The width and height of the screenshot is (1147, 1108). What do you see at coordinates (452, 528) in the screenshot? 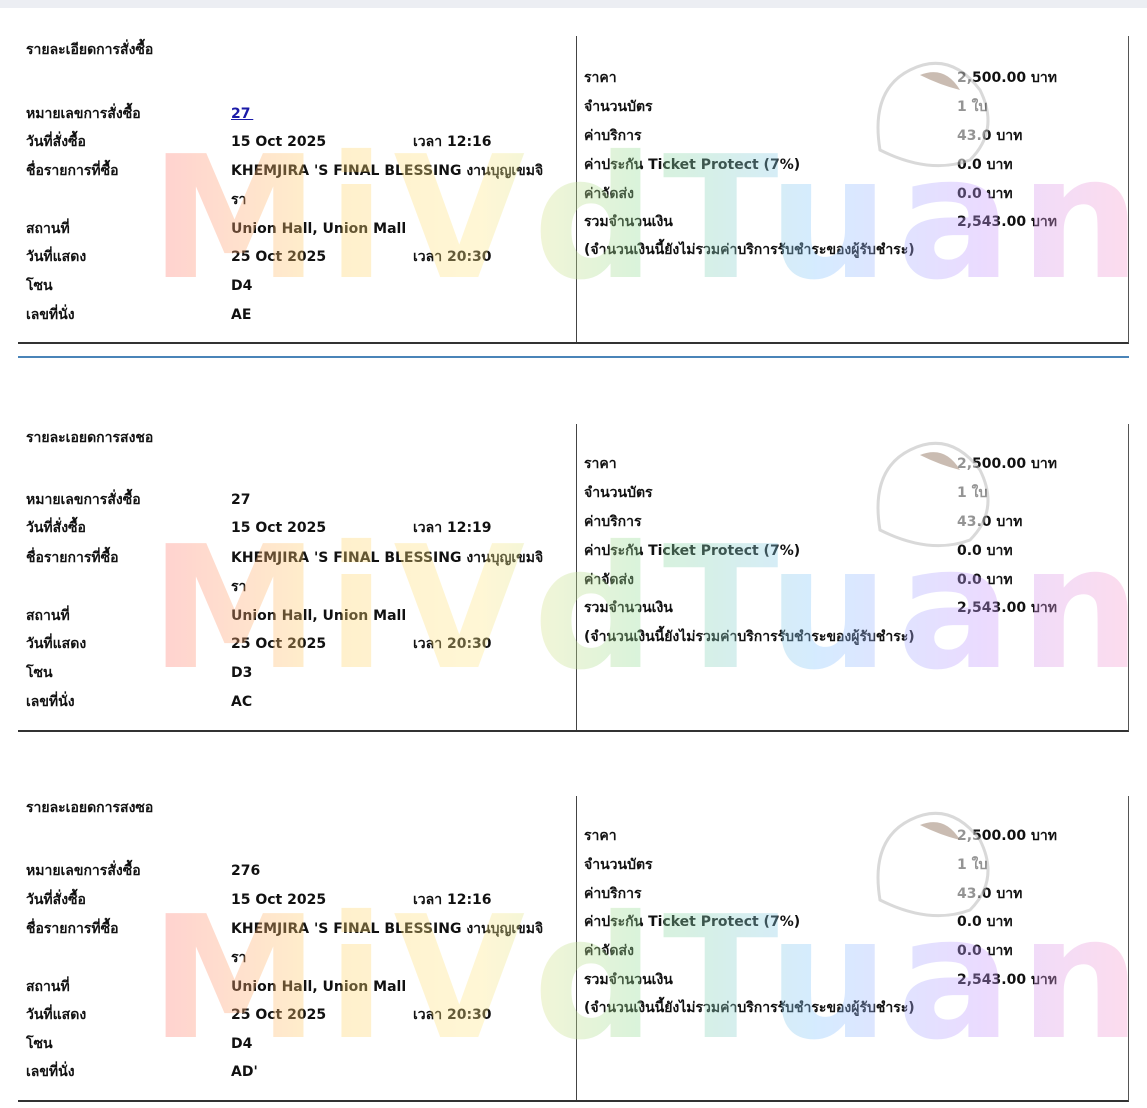
I see `order-time-value: เวลา 12:19` at bounding box center [452, 528].